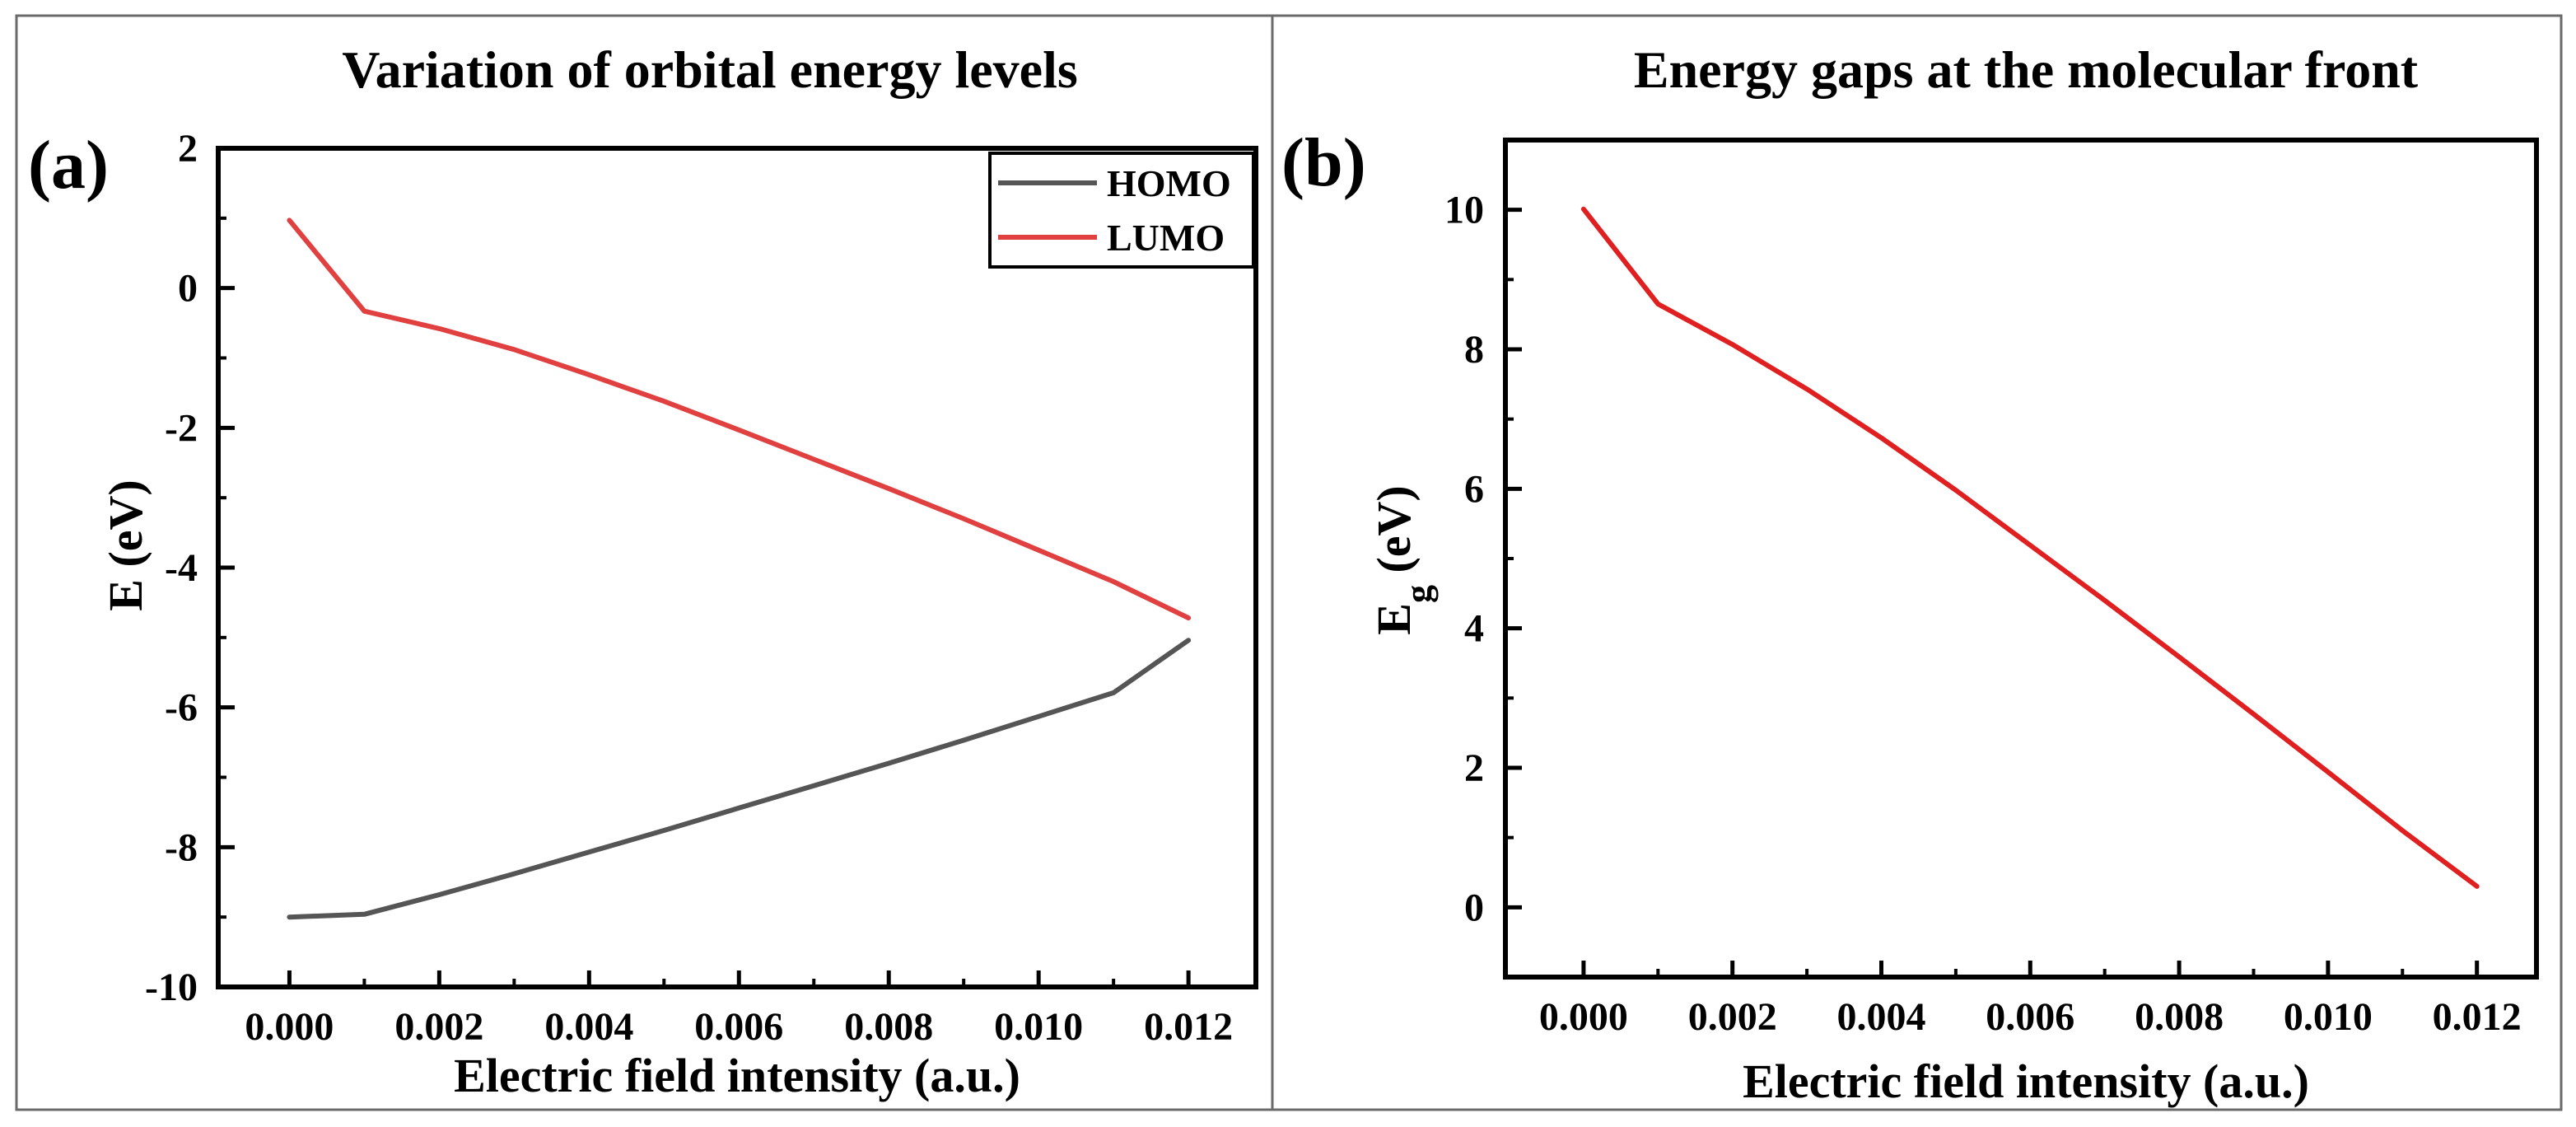 This screenshot has width=2576, height=1127. Describe the element at coordinates (1166, 238) in the screenshot. I see `legend-label-lumo: LUMO` at that location.